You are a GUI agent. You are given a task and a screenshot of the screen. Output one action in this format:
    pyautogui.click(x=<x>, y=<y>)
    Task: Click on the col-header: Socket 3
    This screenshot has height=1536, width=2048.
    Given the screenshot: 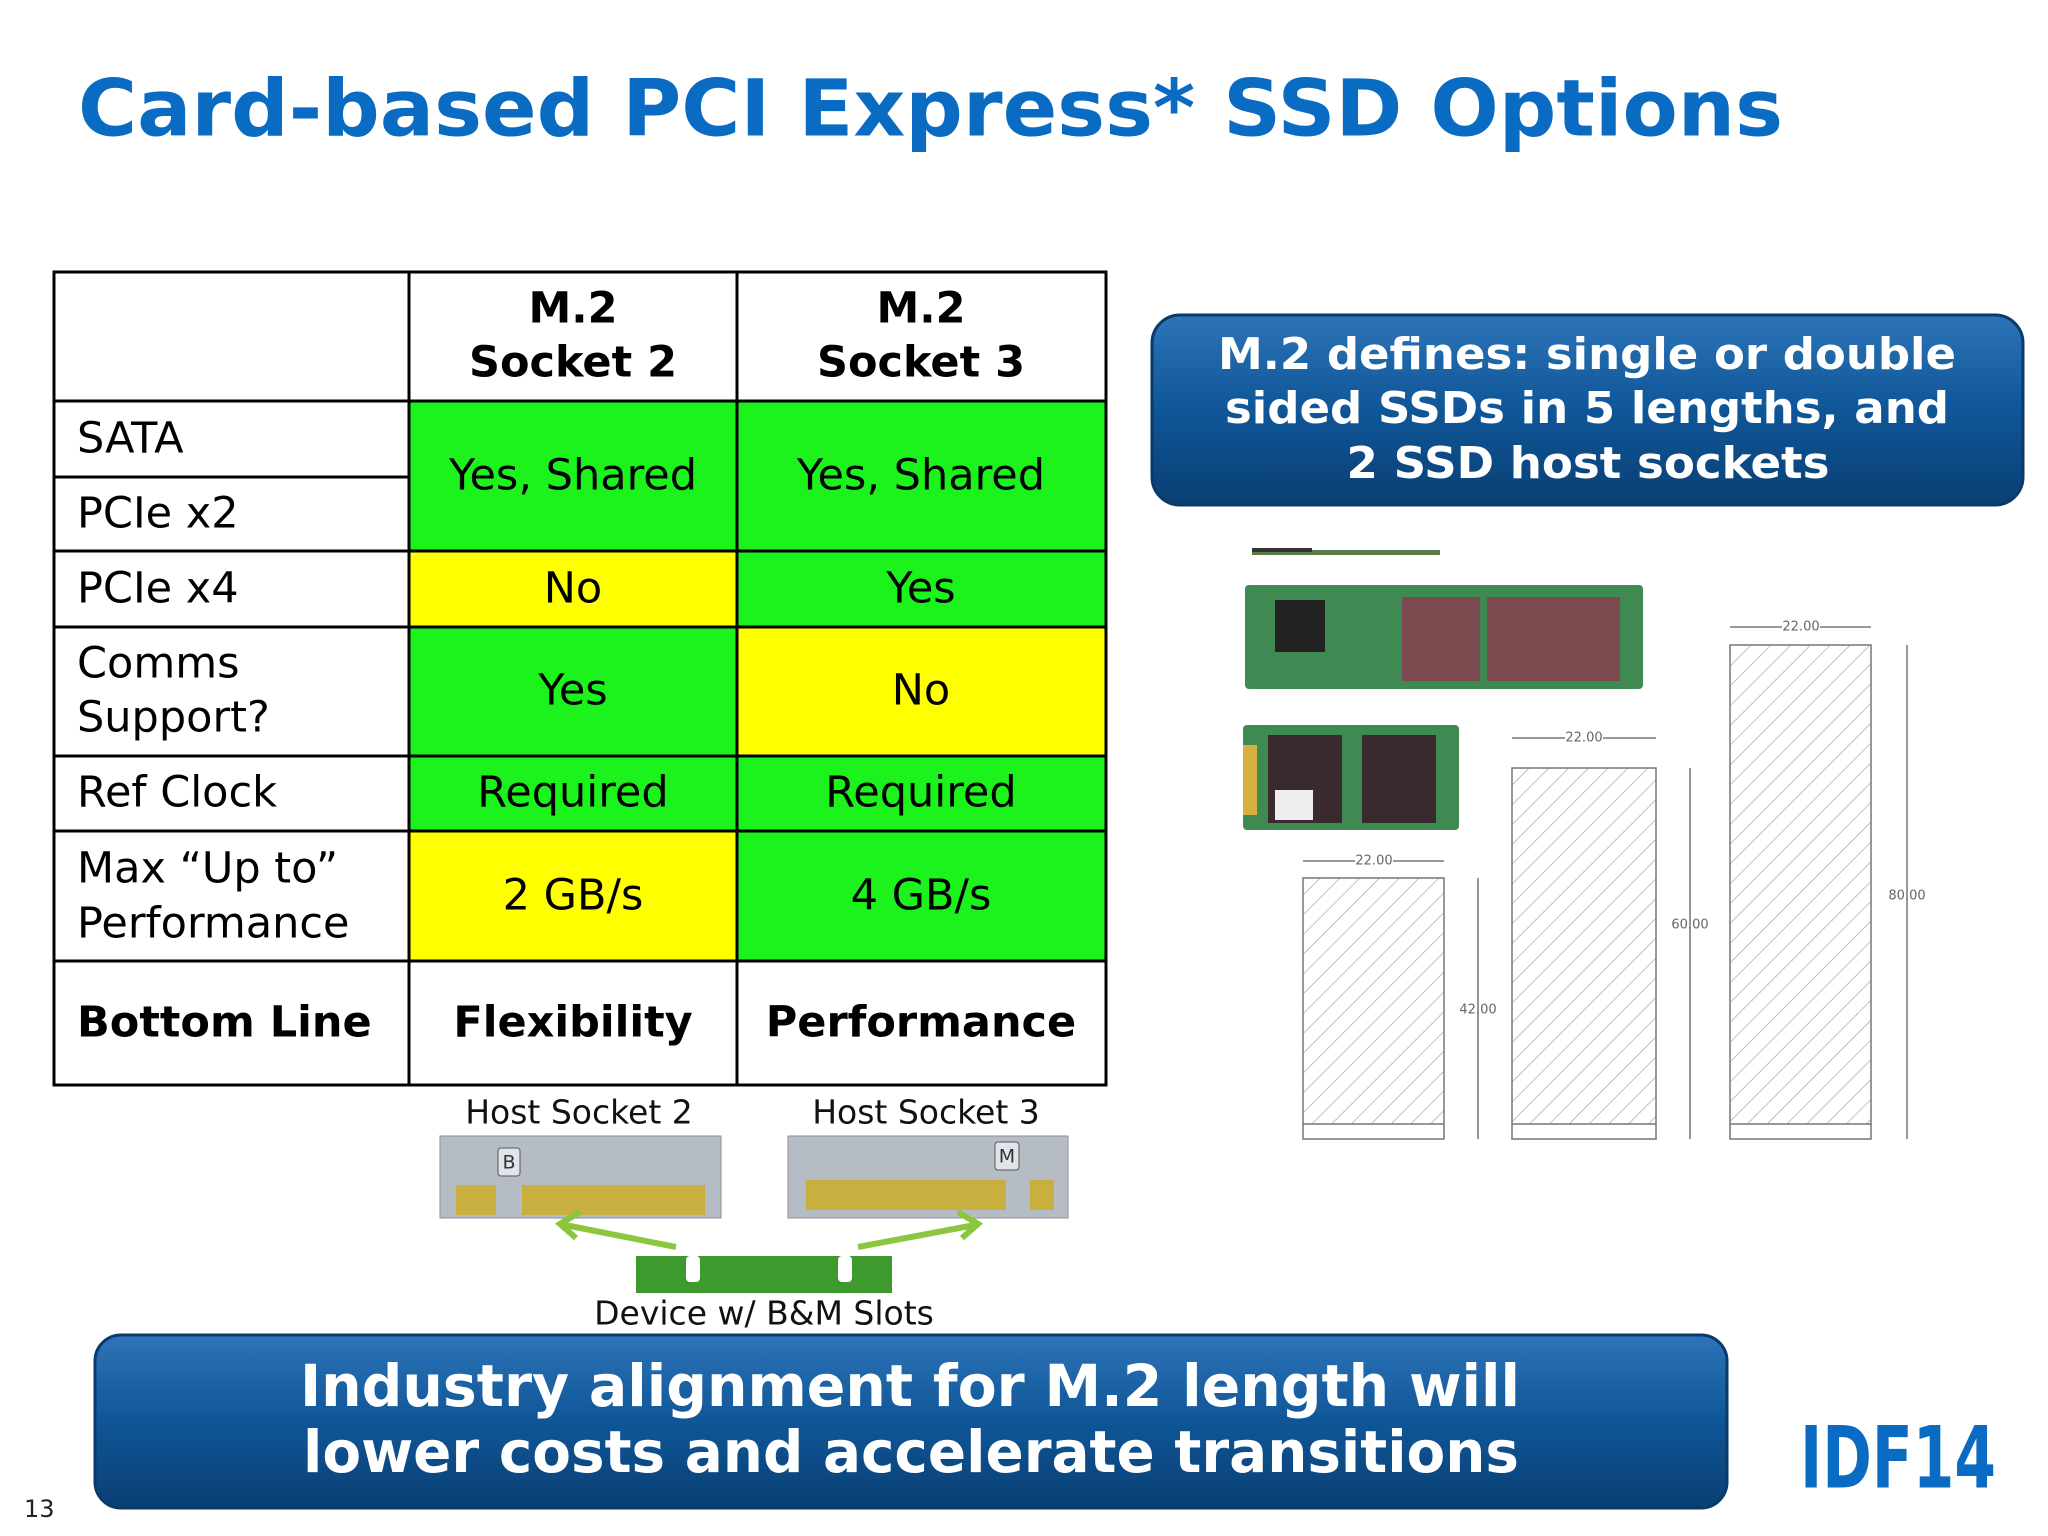 What is the action you would take?
    pyautogui.click(x=921, y=363)
    